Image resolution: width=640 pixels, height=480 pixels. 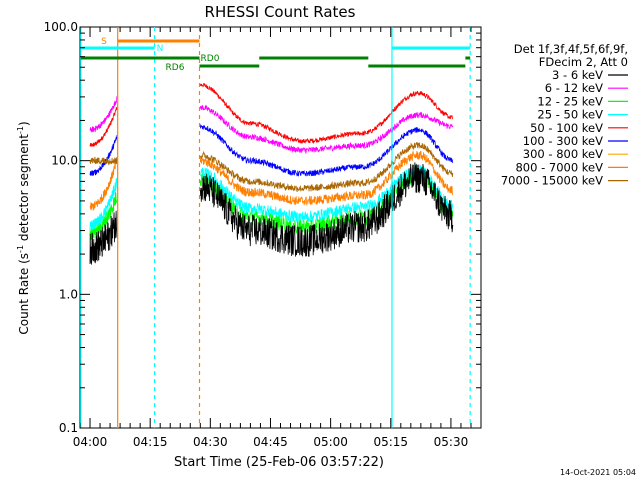 I want to click on legend-header-line1: Det 1f,3f,4f,5f,6f,9f,, so click(x=571, y=49).